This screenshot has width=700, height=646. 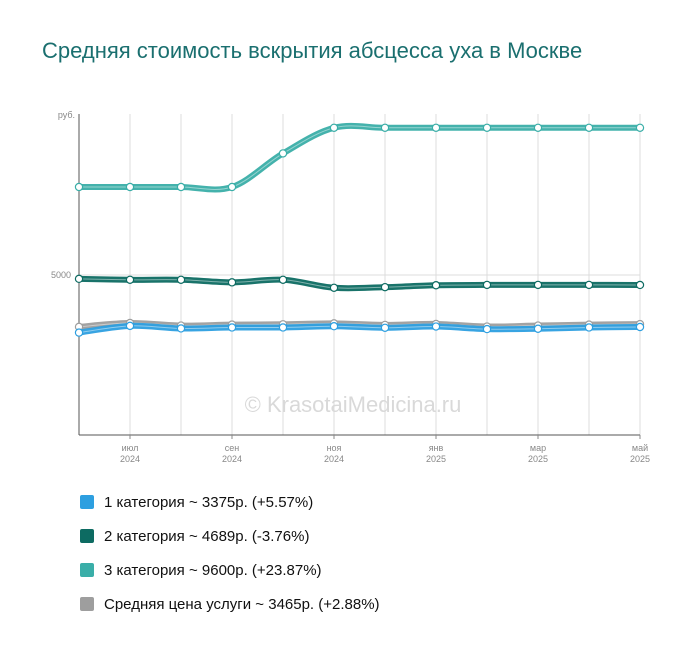 I want to click on series-1-line, so click(x=359, y=157).